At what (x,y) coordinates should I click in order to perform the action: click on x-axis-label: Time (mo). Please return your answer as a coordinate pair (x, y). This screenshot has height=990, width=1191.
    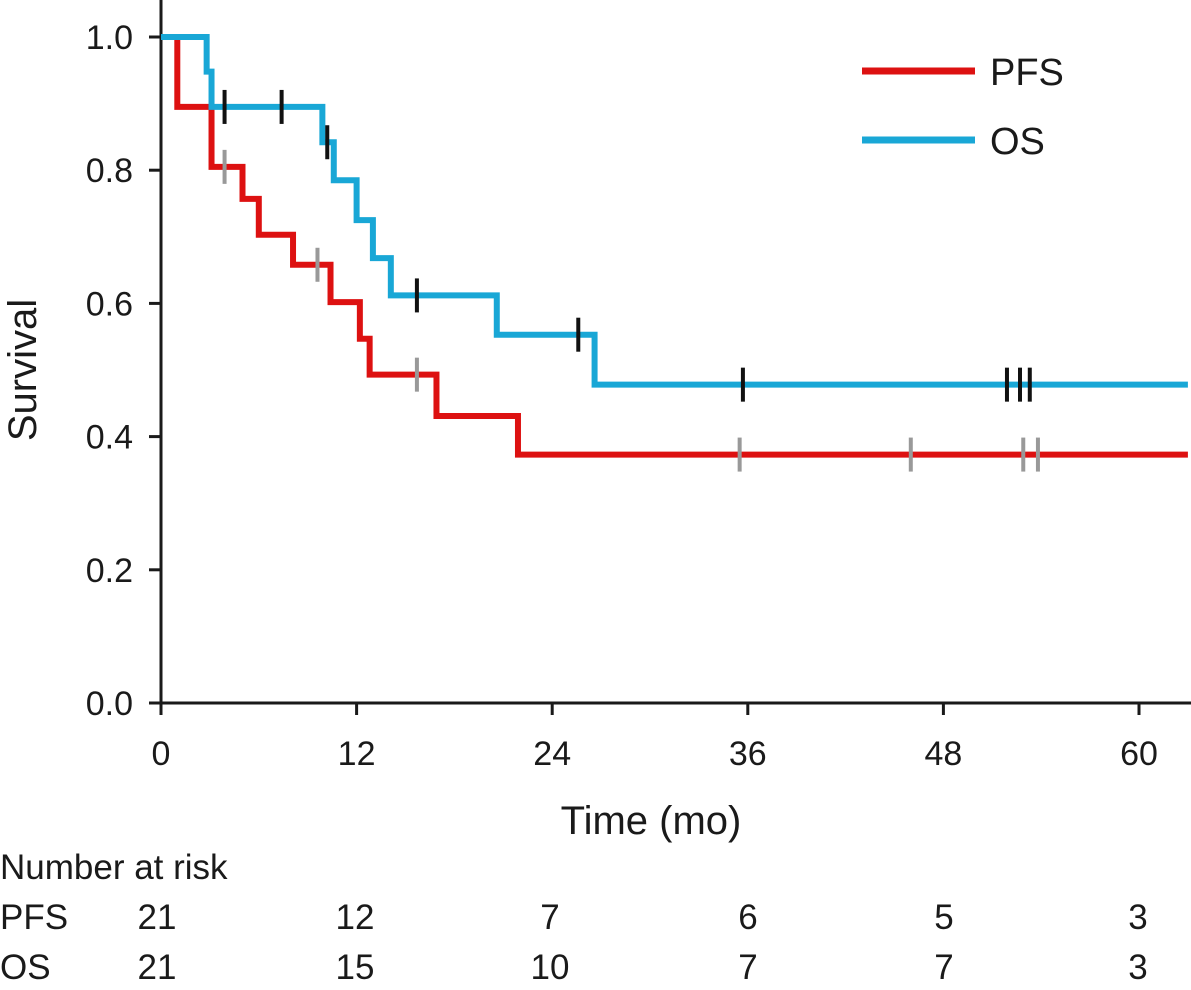
    Looking at the image, I should click on (651, 821).